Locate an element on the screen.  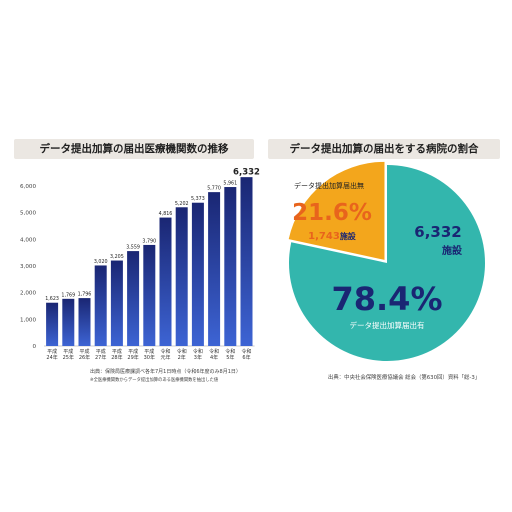
bar-chart-title: データ提出加算の届出医療機関数の推移 is located at coordinates (134, 149).